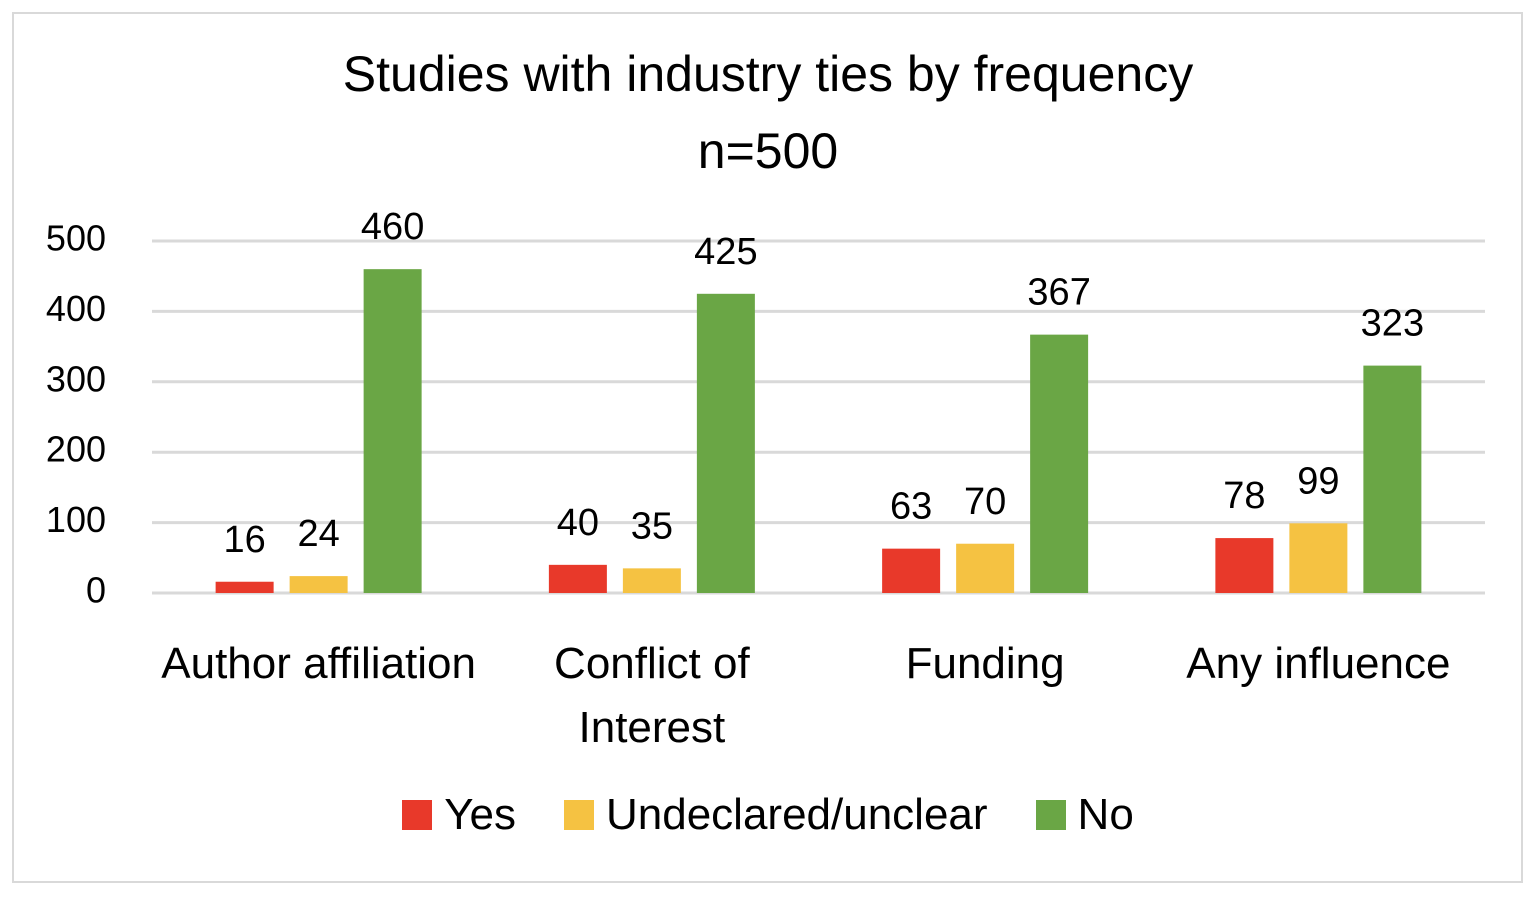 The image size is (1536, 902). I want to click on legend-item: No, so click(1084, 815).